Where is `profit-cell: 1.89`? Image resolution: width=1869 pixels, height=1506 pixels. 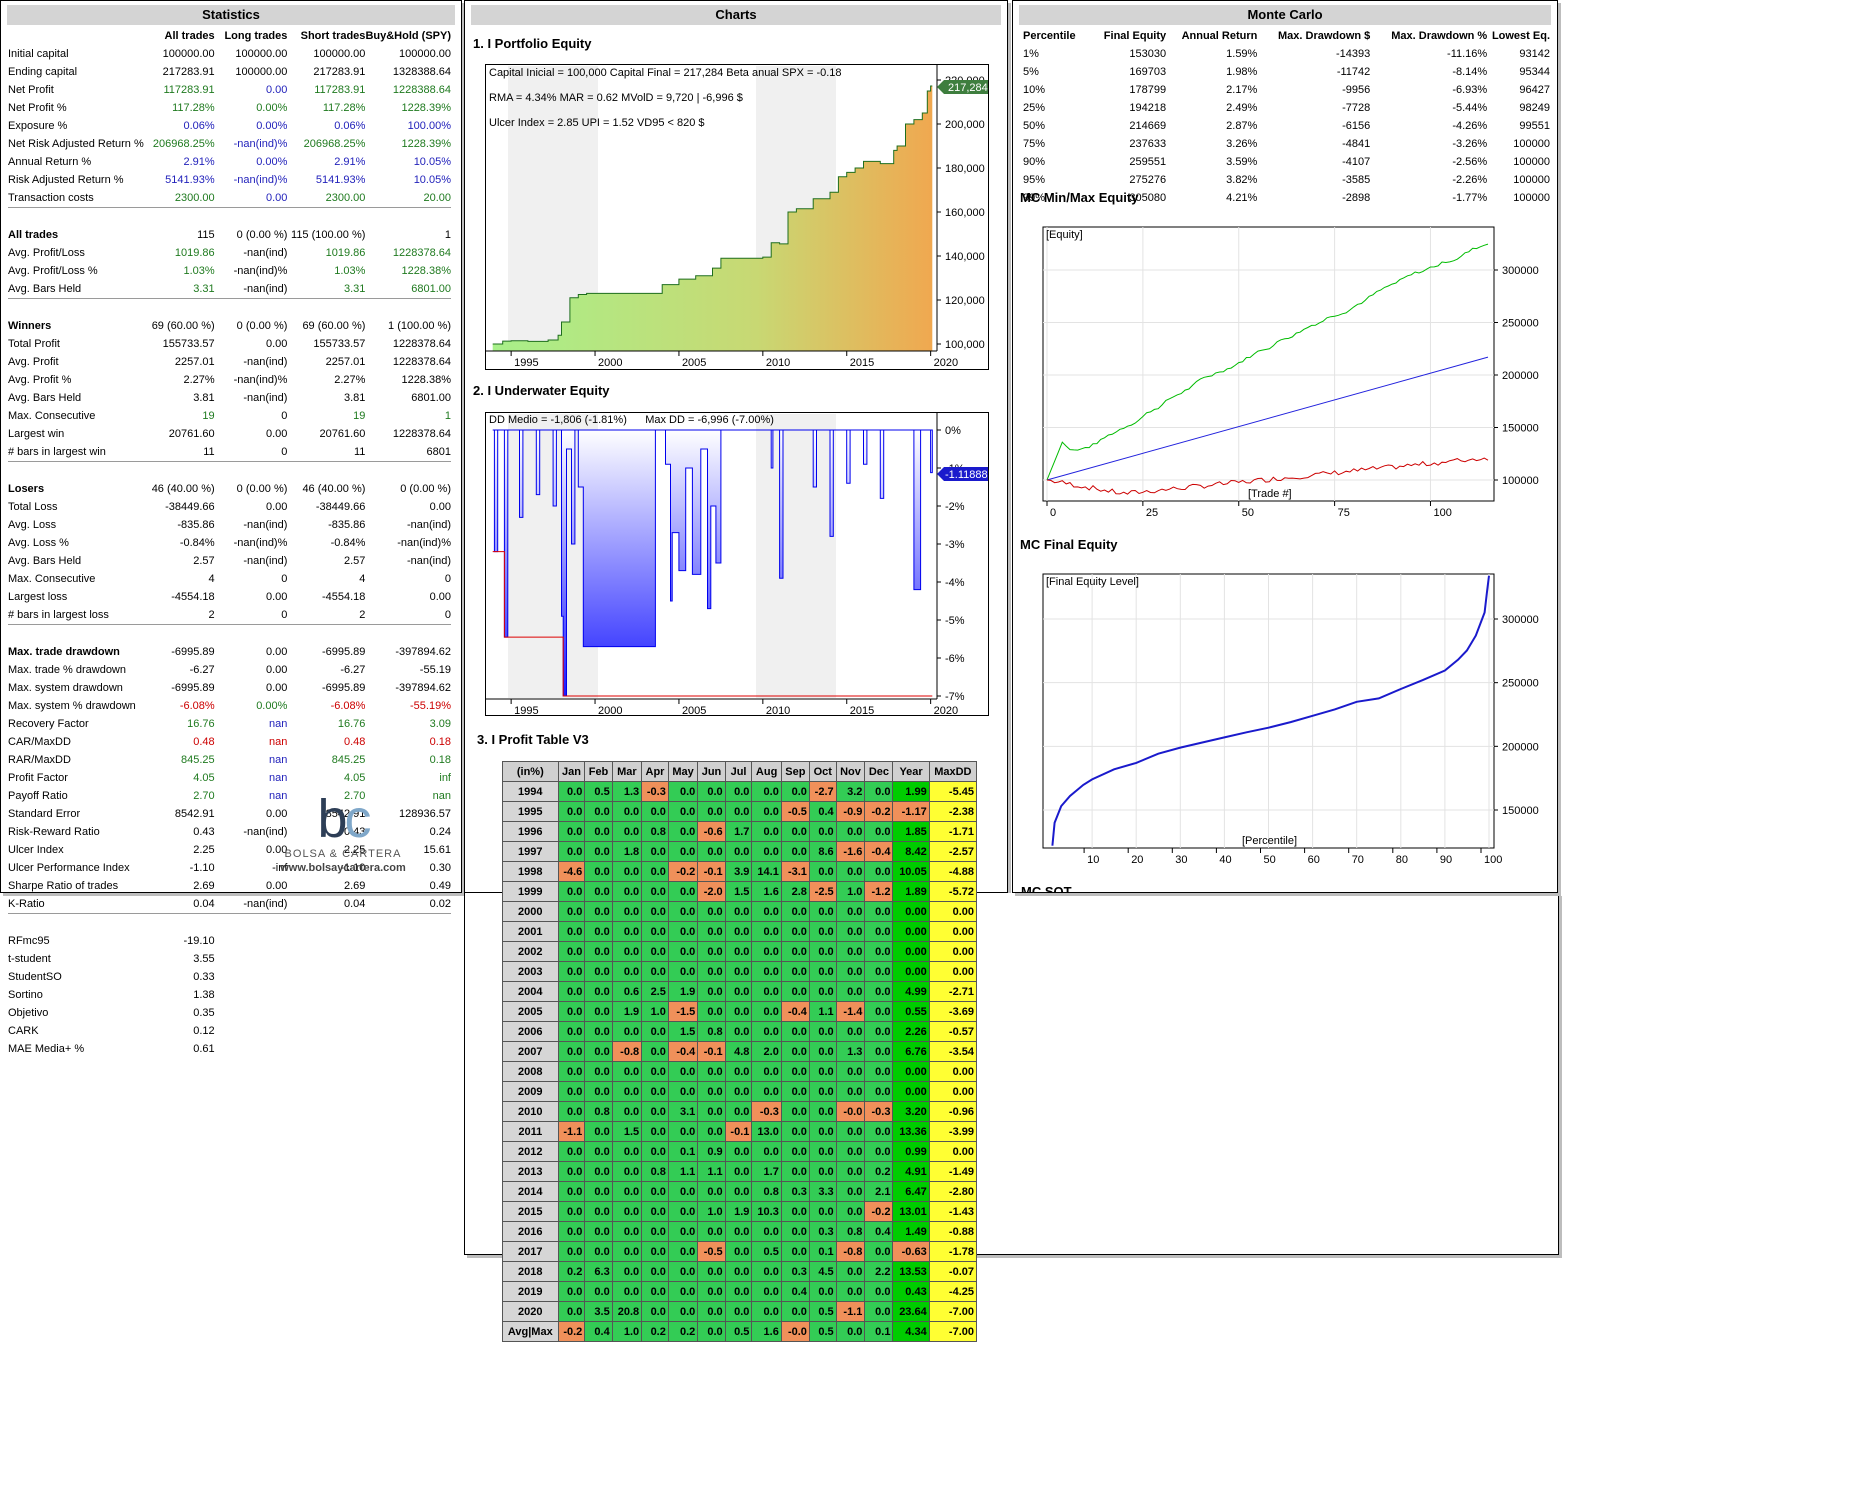
profit-cell: 1.89 is located at coordinates (911, 891).